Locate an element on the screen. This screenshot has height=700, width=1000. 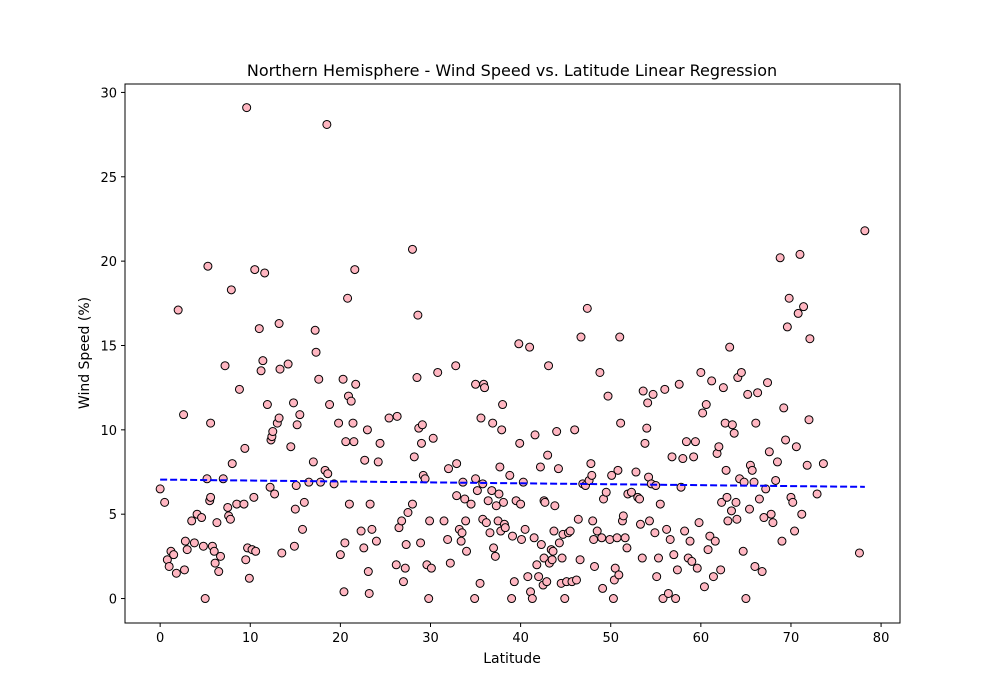
y-tick-label: 30 is located at coordinates (108, 93).